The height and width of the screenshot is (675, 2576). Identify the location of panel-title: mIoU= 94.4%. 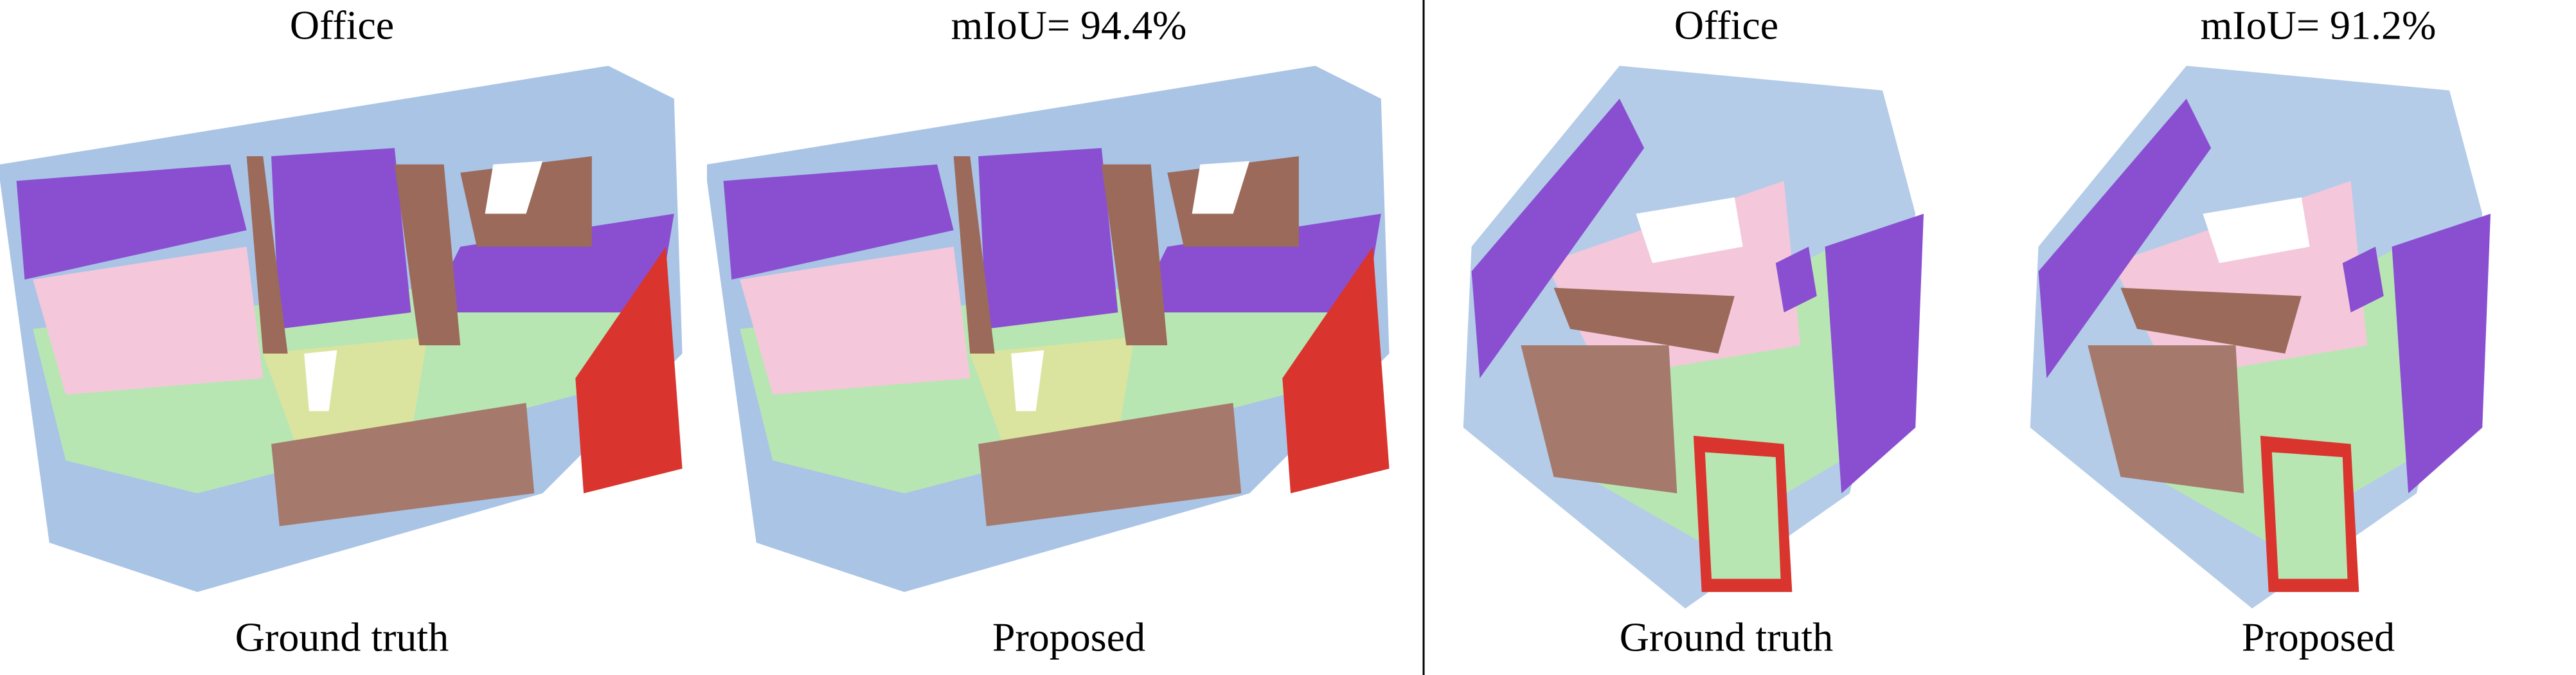
(1069, 25).